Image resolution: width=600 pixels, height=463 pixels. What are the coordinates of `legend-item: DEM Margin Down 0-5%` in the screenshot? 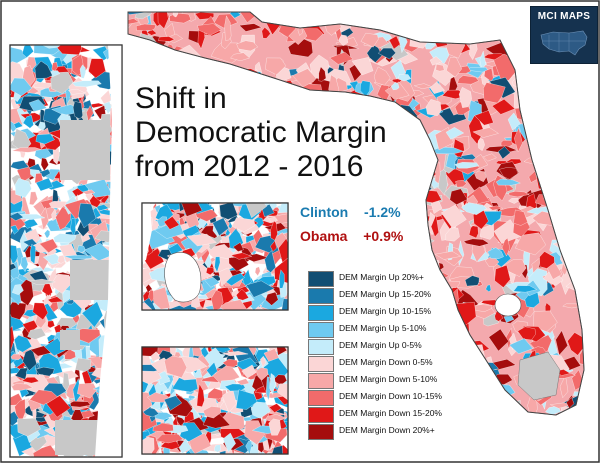 It's located at (393, 363).